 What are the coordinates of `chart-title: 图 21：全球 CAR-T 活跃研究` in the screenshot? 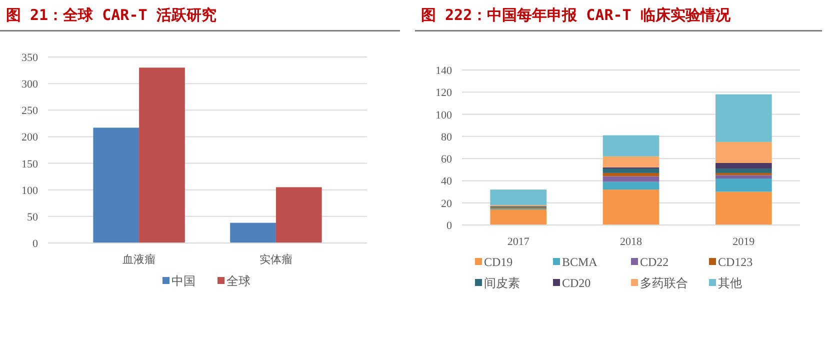 It's located at (111, 15).